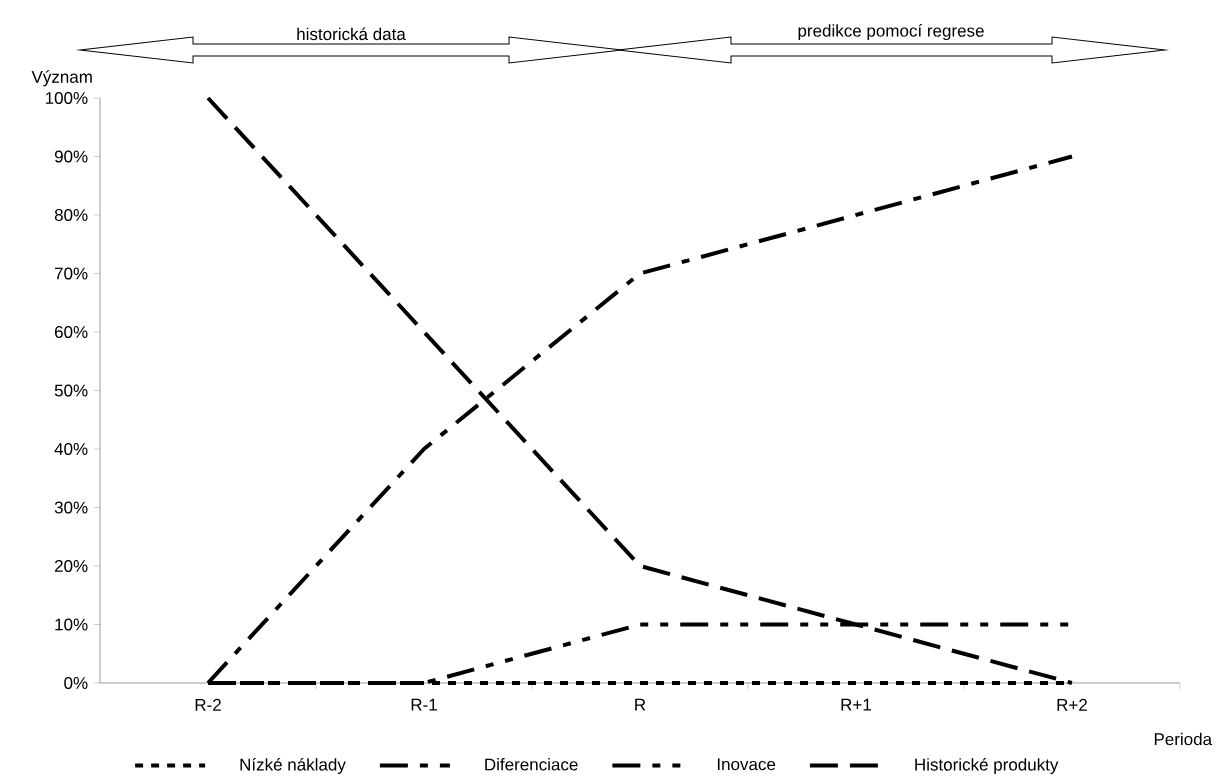  I want to click on legend-label: Historické produkty, so click(987, 765).